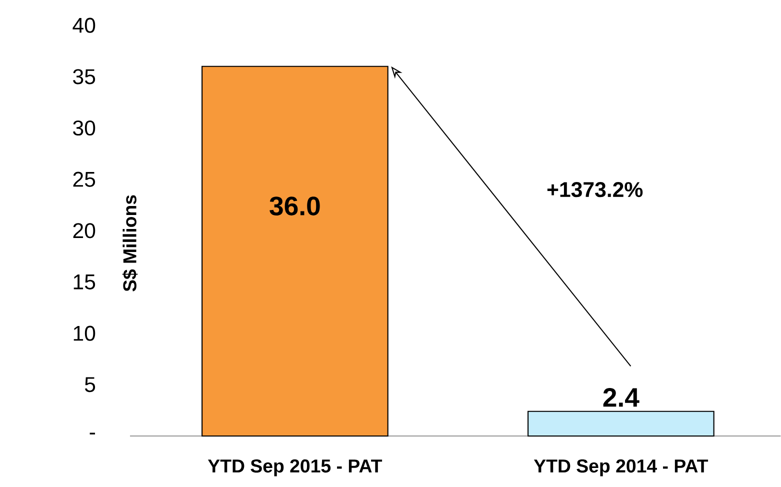  I want to click on y-tick-label: 25, so click(84, 179).